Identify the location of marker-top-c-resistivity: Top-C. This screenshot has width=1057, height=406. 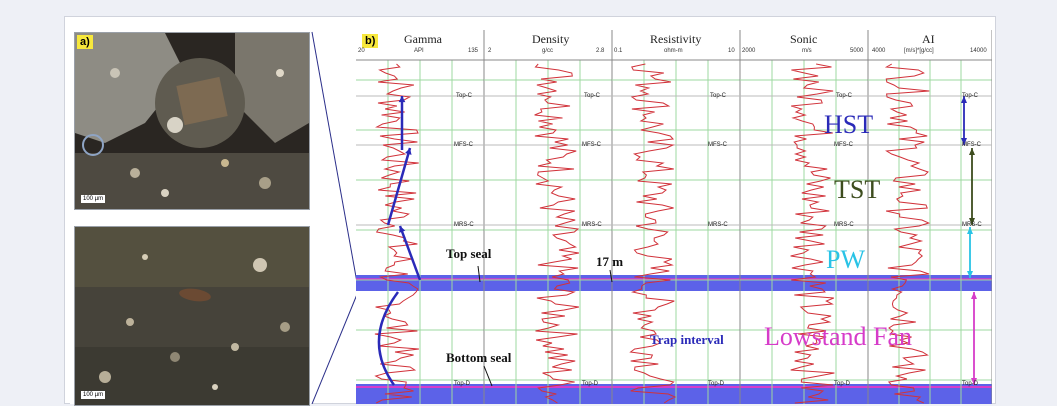
(718, 96).